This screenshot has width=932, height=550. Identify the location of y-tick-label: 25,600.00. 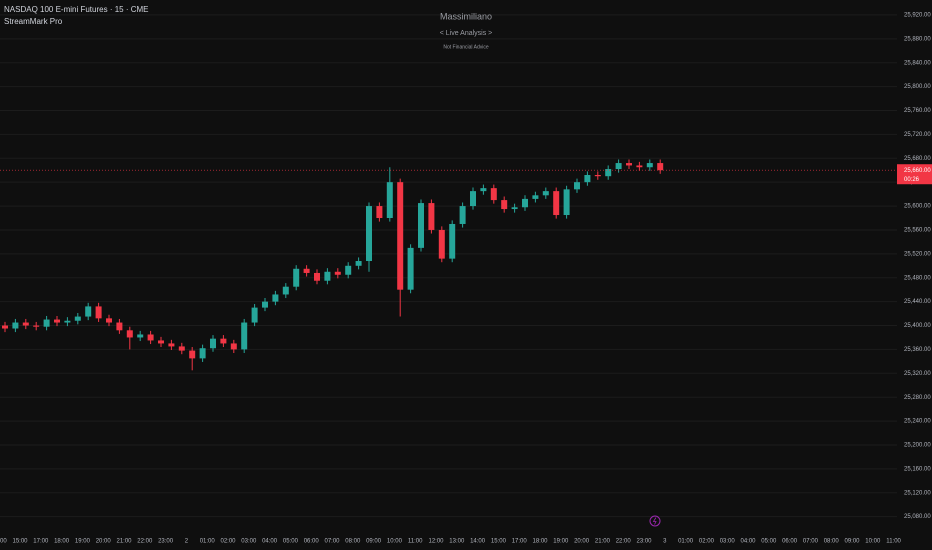
(917, 207).